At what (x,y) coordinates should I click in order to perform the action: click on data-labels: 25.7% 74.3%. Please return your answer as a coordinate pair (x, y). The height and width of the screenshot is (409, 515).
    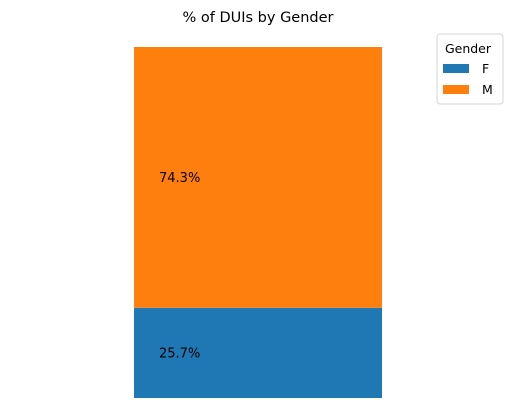
    Looking at the image, I should click on (179, 266).